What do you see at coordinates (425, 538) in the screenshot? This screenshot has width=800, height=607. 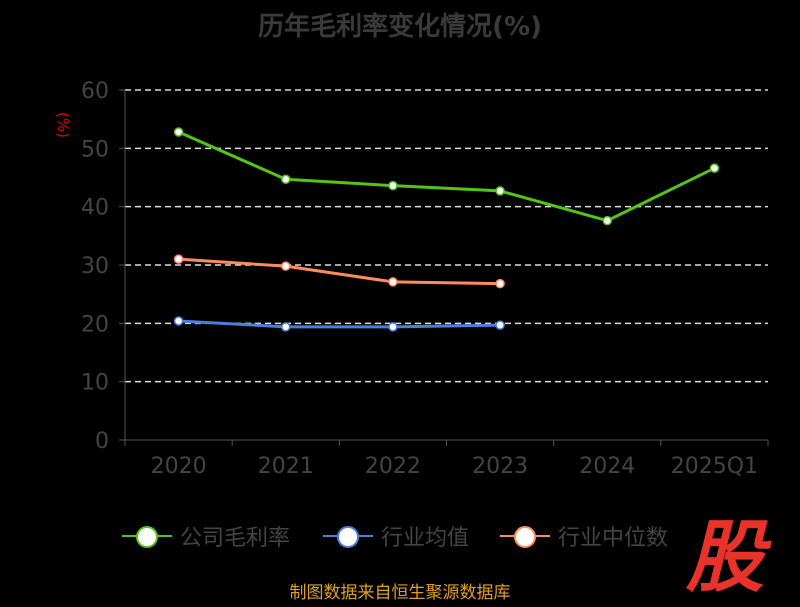 I see `legend-label: 行业均值` at bounding box center [425, 538].